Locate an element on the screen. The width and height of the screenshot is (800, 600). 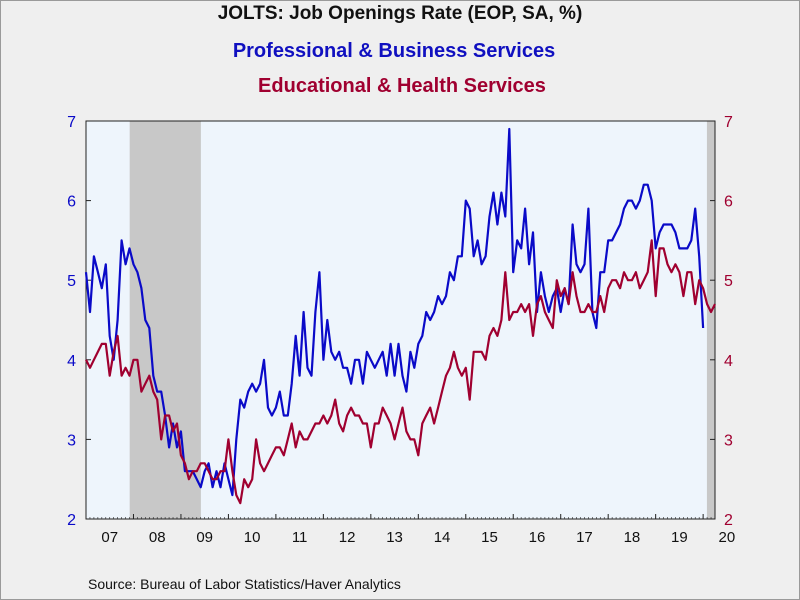
x-tick-label: 10 is located at coordinates (252, 537).